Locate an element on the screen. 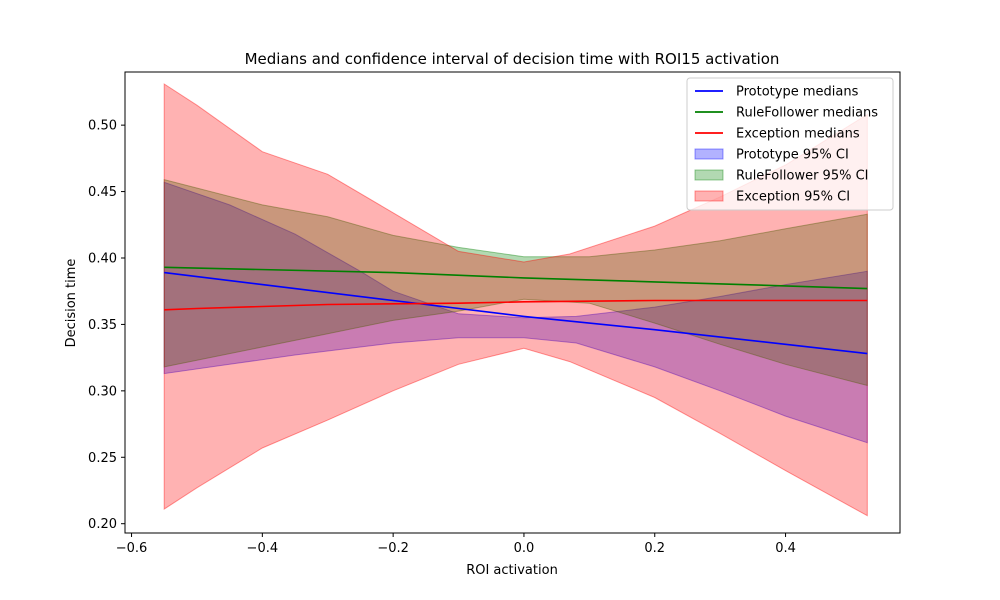  y-axis: 0.20 0.25 0.30 0.35 0.40 0.45 0.50 is located at coordinates (106, 325).